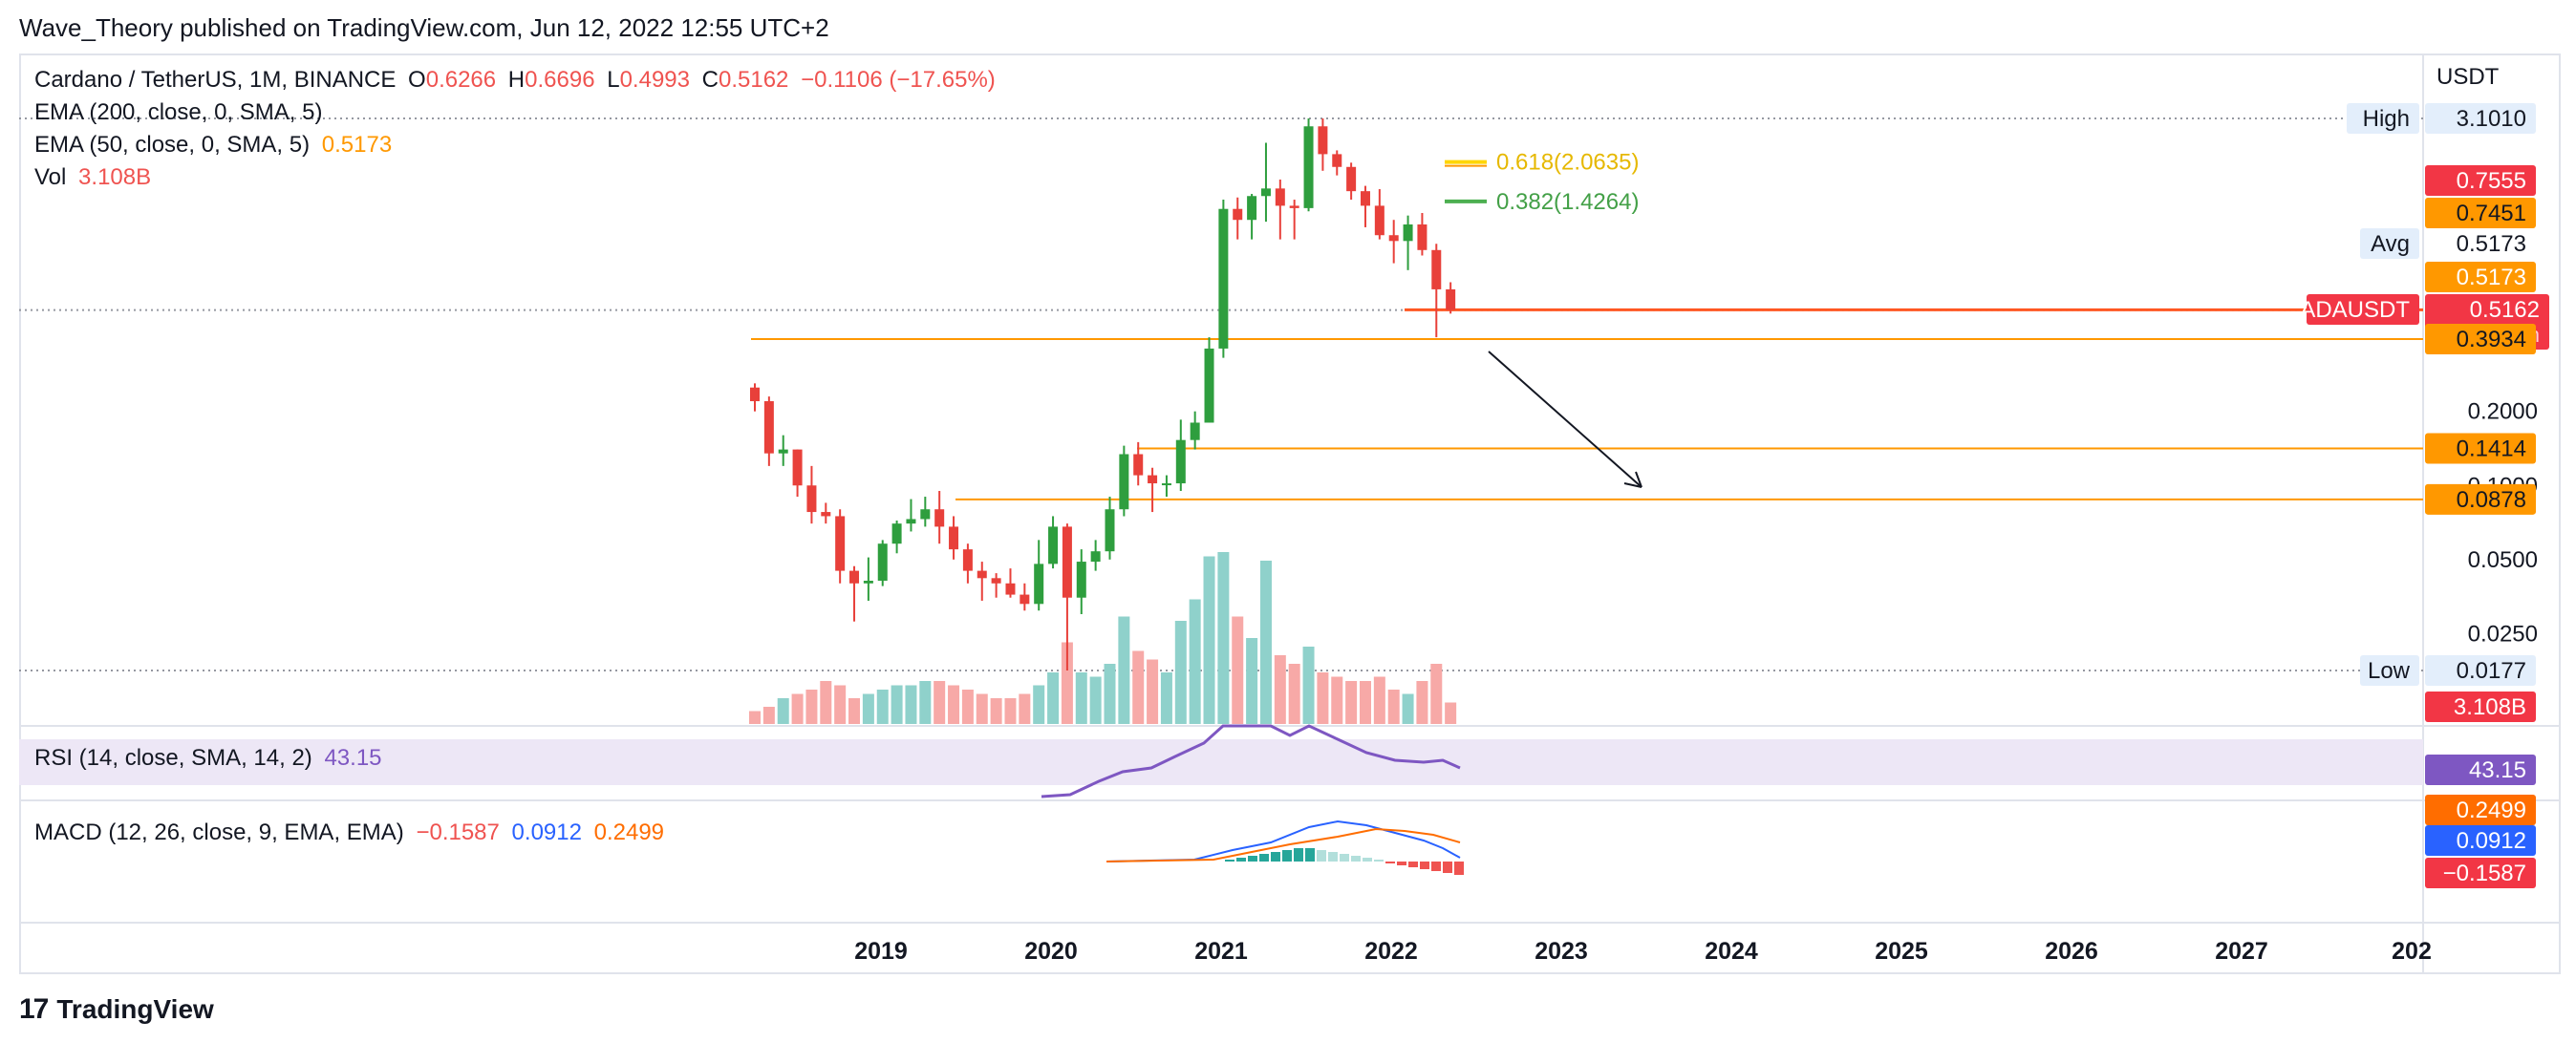 The width and height of the screenshot is (2576, 1043). I want to click on change-value: −0.1106 (−17.65%), so click(898, 80).